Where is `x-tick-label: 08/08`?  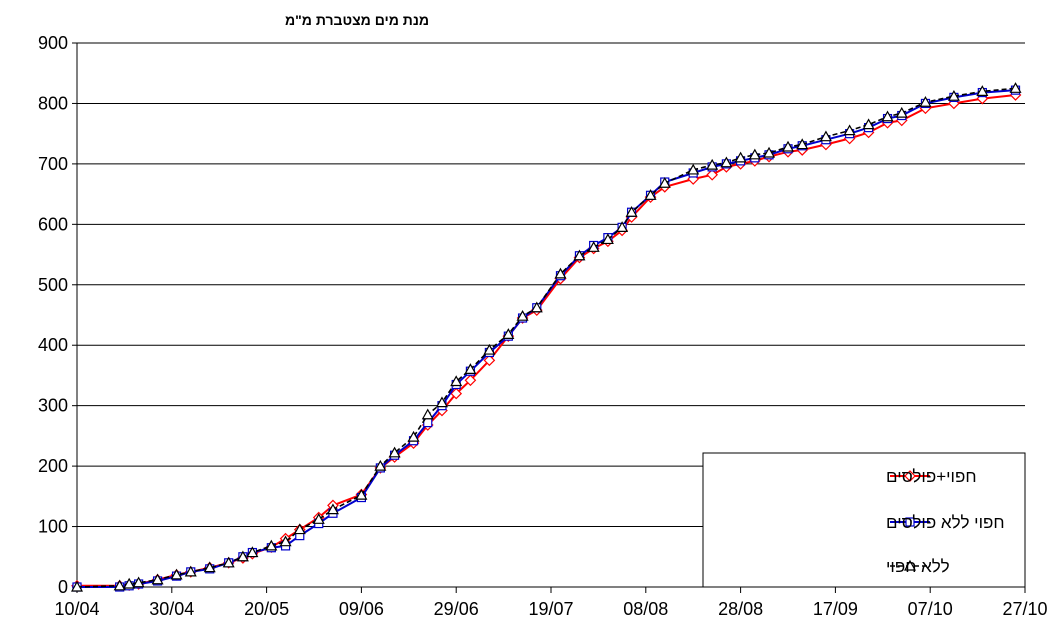
x-tick-label: 08/08 is located at coordinates (645, 609).